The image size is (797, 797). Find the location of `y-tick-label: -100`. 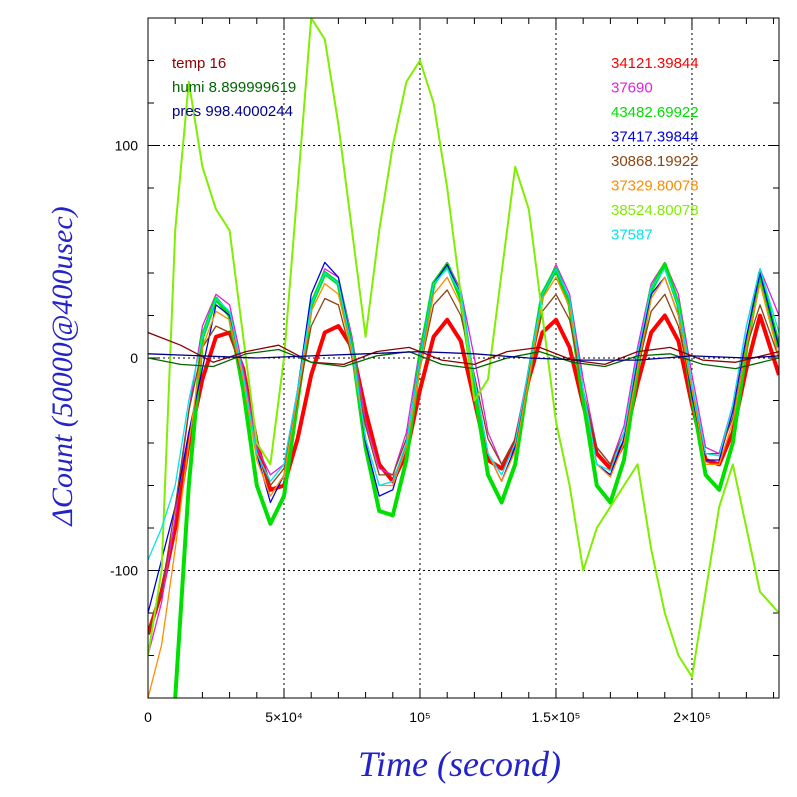

y-tick-label: -100 is located at coordinates (124, 571).